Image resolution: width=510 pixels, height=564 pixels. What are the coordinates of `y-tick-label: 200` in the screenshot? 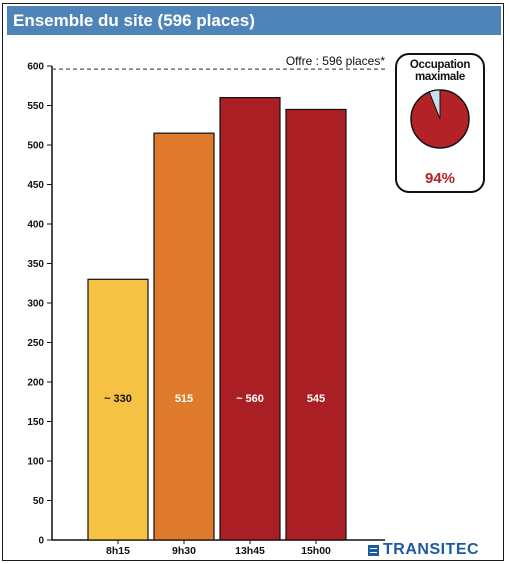 It's located at (35, 383).